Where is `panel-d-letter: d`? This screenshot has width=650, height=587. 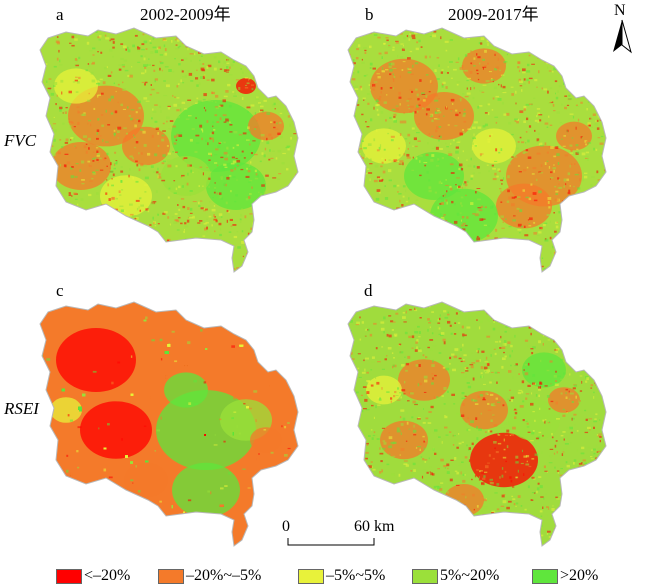 panel-d-letter: d is located at coordinates (368, 290).